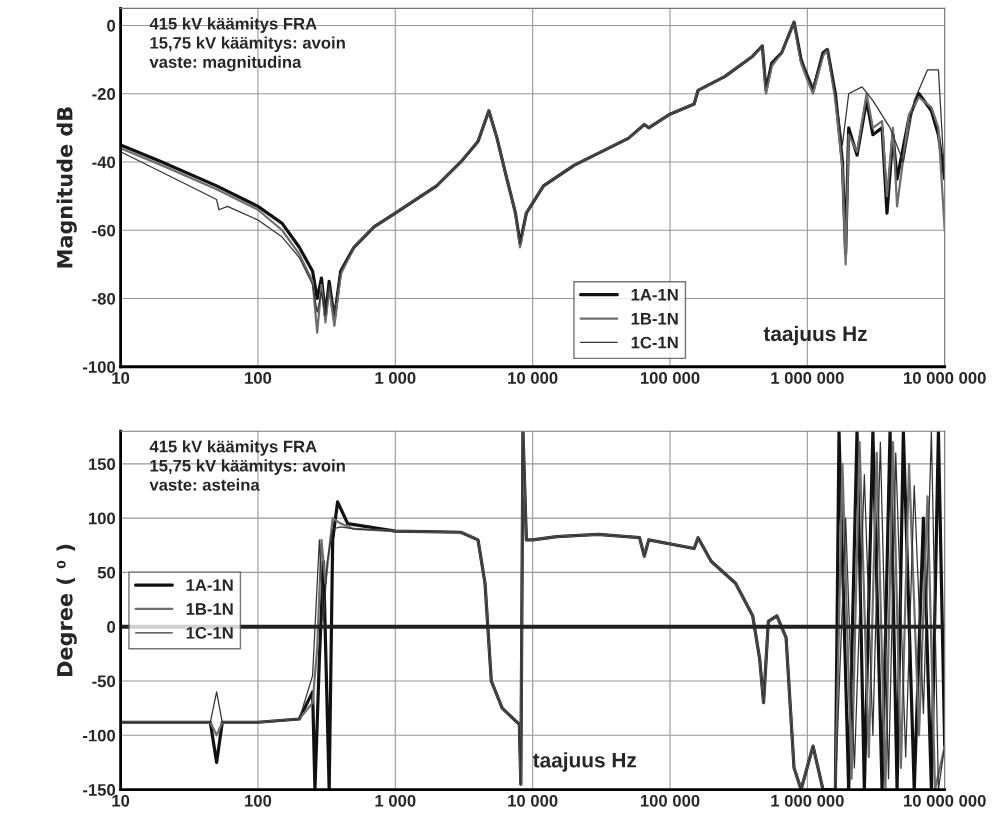  Describe the element at coordinates (102, 464) in the screenshot. I see `y-tick-label: 150` at that location.